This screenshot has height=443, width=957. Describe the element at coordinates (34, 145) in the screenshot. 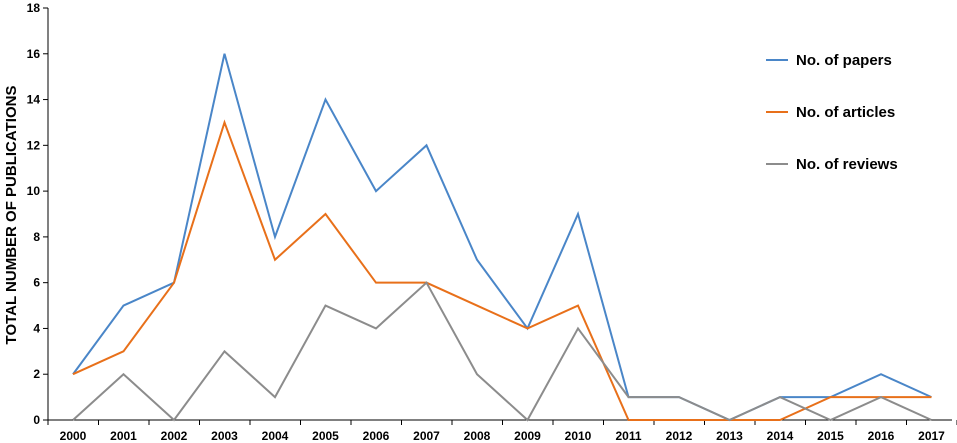

I see `y-tick-label: 12` at that location.